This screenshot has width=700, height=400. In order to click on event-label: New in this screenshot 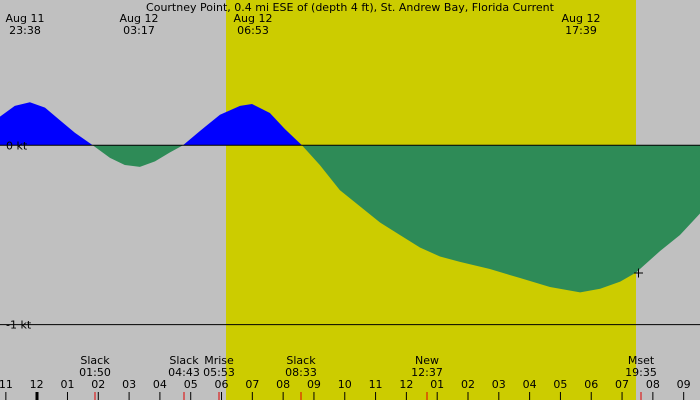, I will do `click(427, 360)`.